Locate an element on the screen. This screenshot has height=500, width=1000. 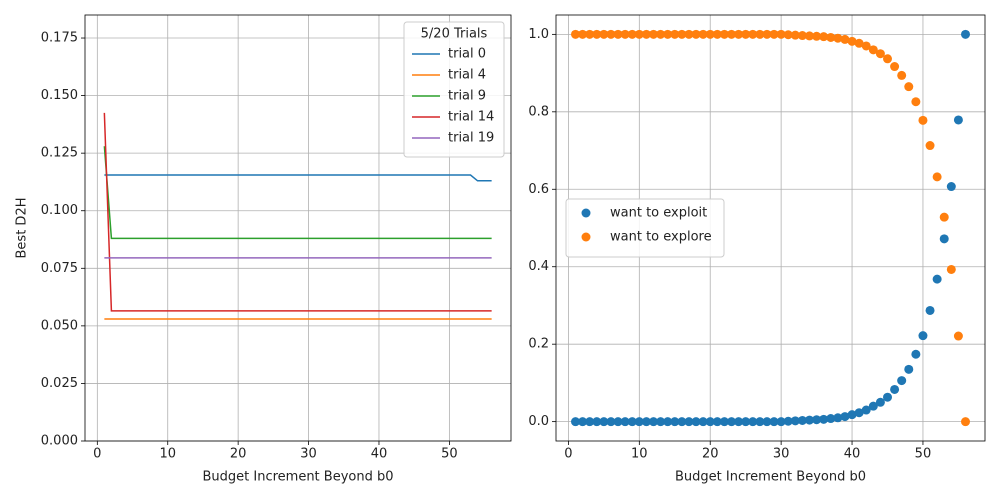
y-tick-label: 0.150 is located at coordinates (59, 95).